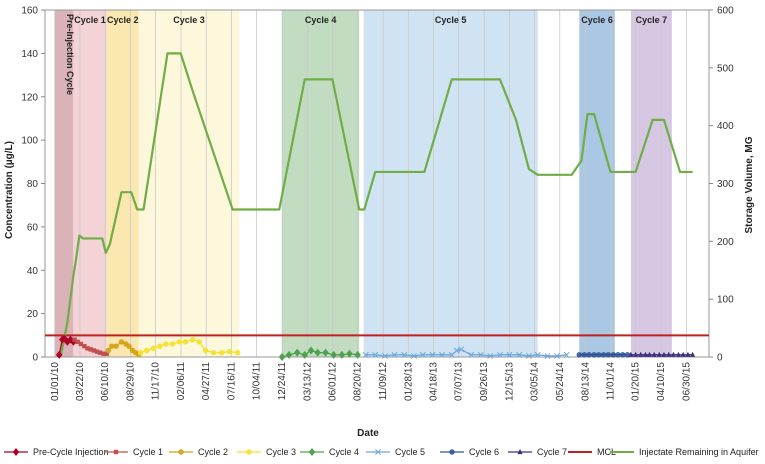 Image resolution: width=765 pixels, height=464 pixels. I want to click on y-right-tick-200: 200, so click(725, 242).